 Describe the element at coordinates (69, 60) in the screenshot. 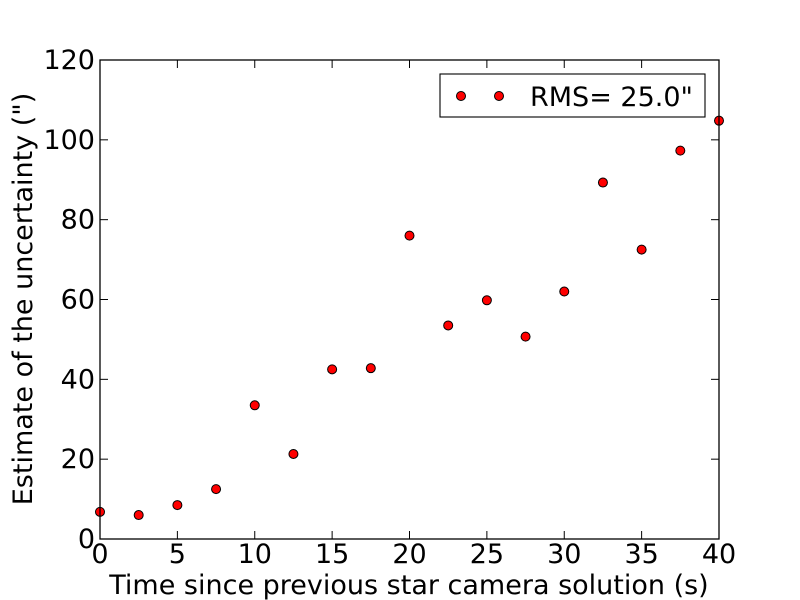

I see `y-tick-label: 120` at that location.